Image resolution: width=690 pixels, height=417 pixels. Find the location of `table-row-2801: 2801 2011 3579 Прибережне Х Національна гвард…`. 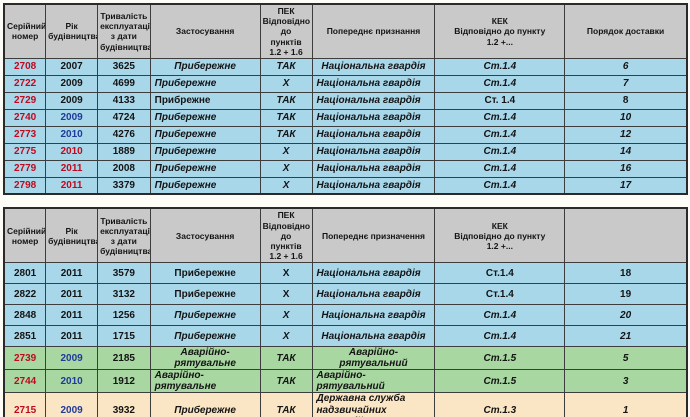

table-row-2801: 2801 2011 3579 Прибережне Х Національна гвард… is located at coordinates (345, 273).